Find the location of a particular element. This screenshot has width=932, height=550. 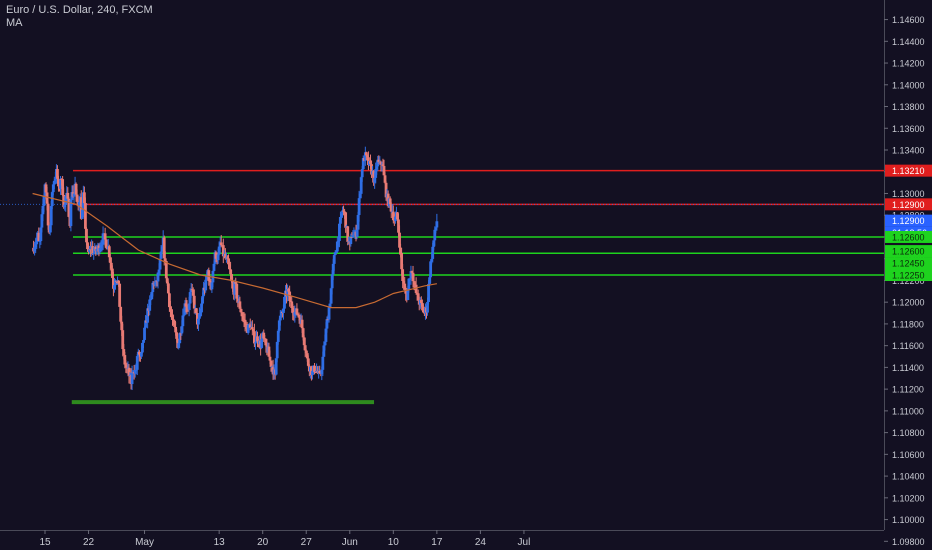

x-tick-label-5: 27 is located at coordinates (307, 542).